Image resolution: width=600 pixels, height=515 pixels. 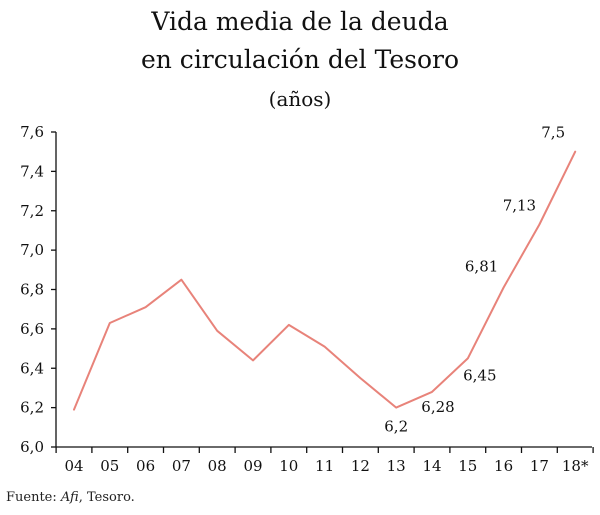 What do you see at coordinates (396, 427) in the screenshot?
I see `data-label: 6,2` at bounding box center [396, 427].